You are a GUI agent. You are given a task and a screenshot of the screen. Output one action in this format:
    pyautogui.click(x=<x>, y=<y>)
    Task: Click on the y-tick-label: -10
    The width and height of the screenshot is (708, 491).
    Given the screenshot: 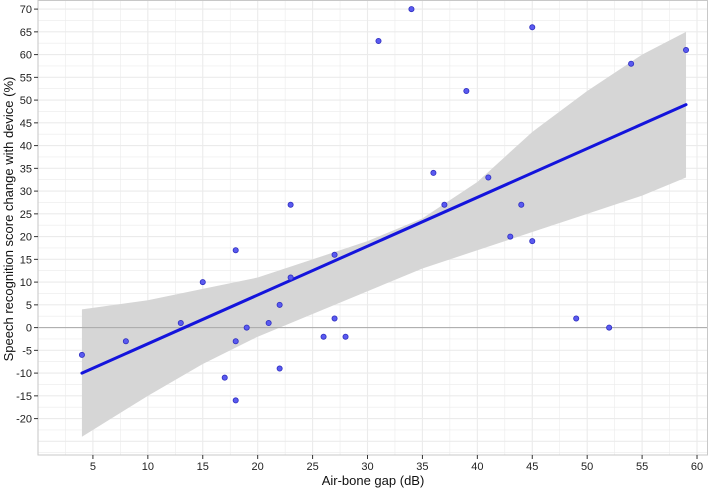 What is the action you would take?
    pyautogui.click(x=24, y=374)
    